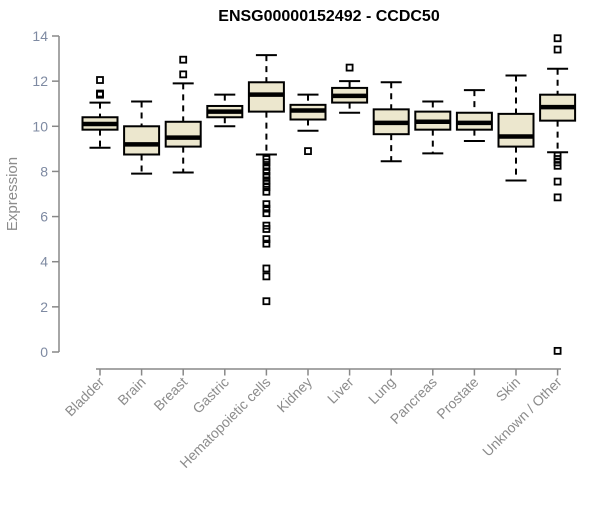  Describe the element at coordinates (516, 130) in the screenshot. I see `box-skin` at that location.